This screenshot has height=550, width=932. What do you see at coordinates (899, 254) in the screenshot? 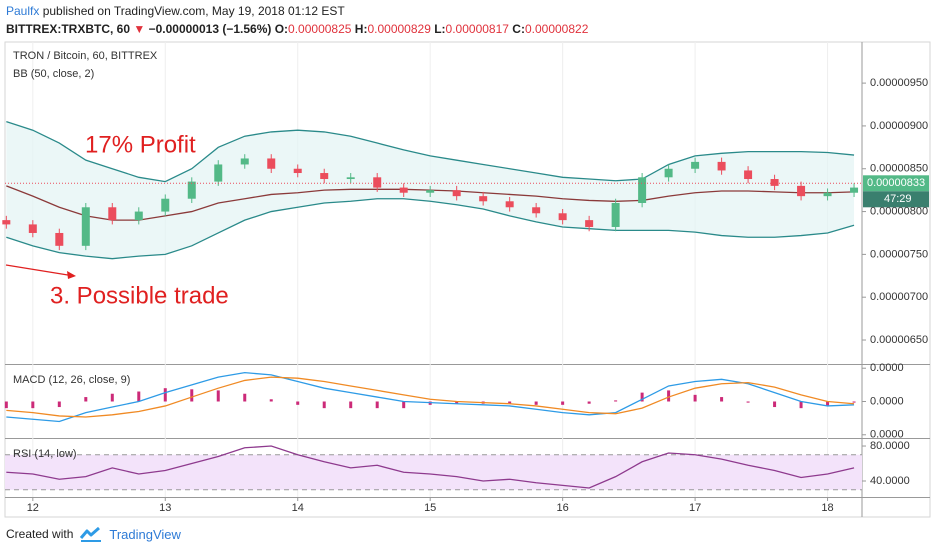
I see `y-tick-label: 0.00000750` at bounding box center [899, 254].